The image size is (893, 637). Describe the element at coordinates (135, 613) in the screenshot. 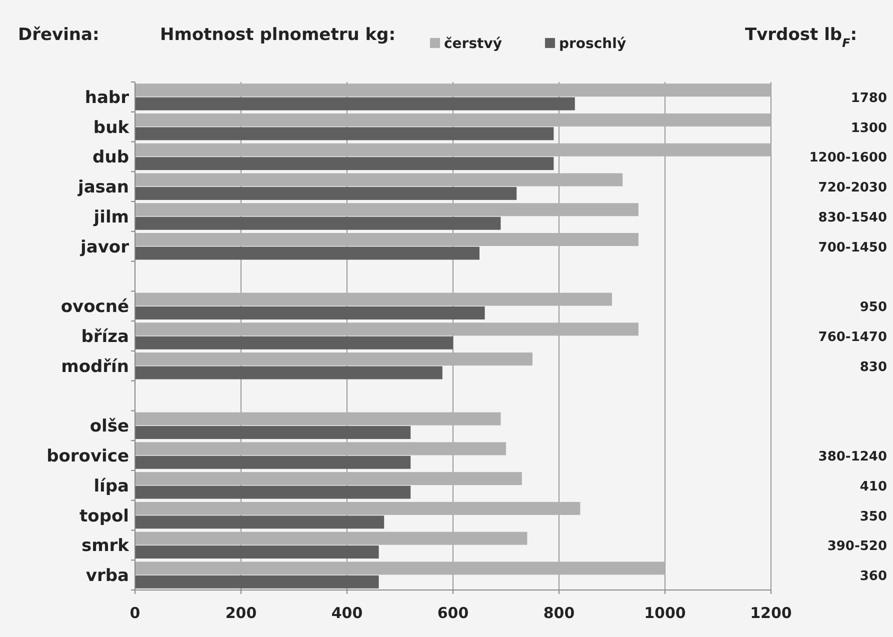

I see `x-tick-label: 0` at that location.